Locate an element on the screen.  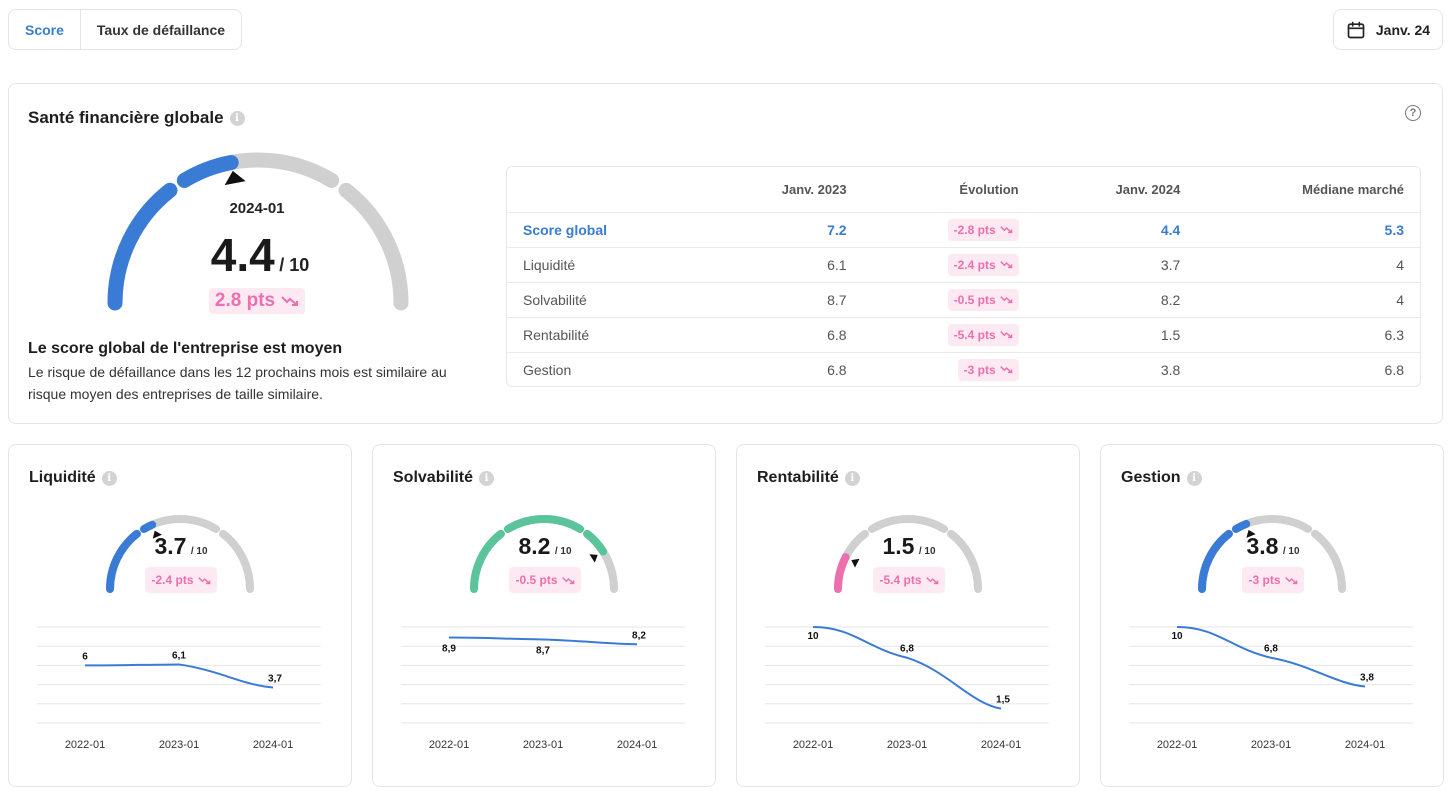
row-label: Liquidité is located at coordinates (604, 265).